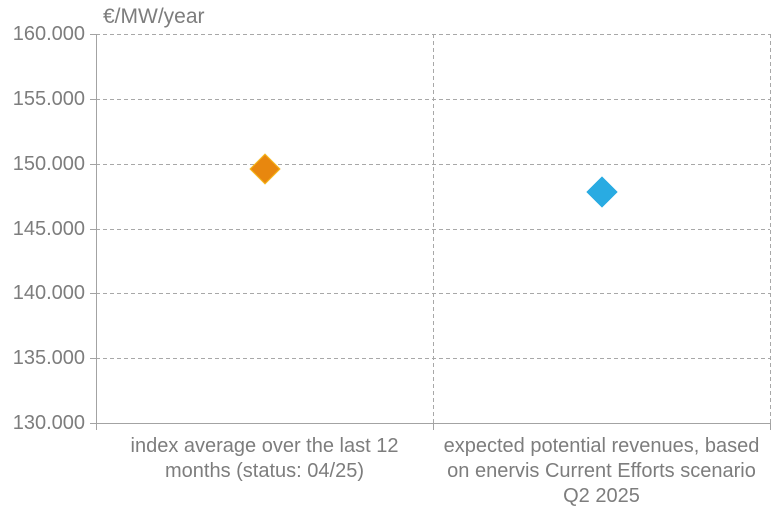  What do you see at coordinates (601, 496) in the screenshot?
I see `x-category-label-line: Q2 2025` at bounding box center [601, 496].